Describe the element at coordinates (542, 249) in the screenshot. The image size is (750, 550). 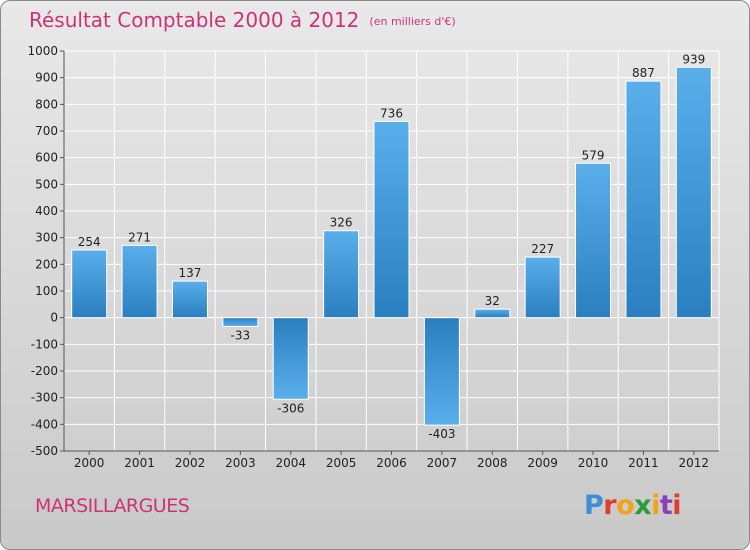
I see `value-label: 227` at that location.